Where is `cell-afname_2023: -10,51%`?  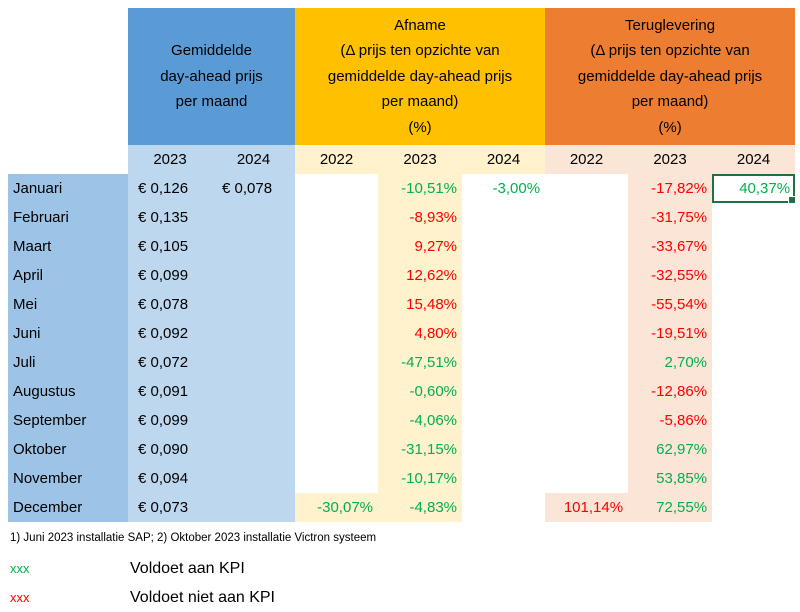 cell-afname_2023: -10,51% is located at coordinates (420, 188).